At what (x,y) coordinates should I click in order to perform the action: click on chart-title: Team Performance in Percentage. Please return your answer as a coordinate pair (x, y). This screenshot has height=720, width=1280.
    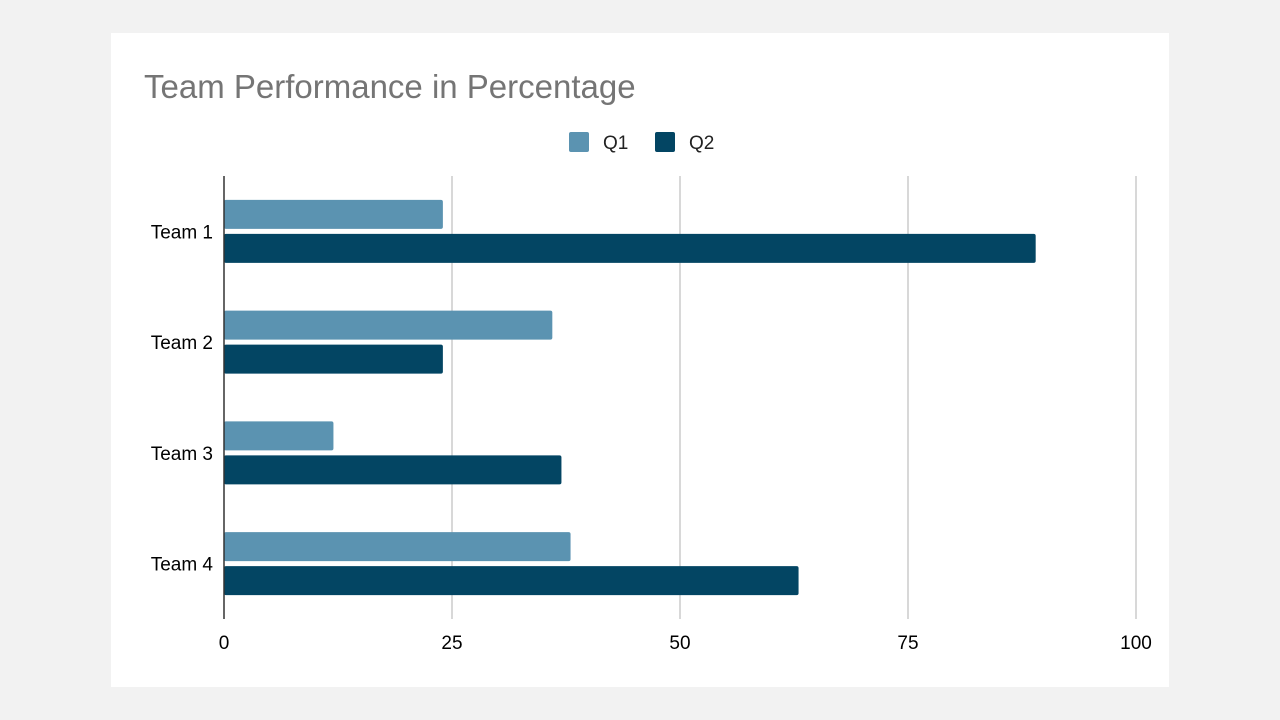
    Looking at the image, I should click on (390, 86).